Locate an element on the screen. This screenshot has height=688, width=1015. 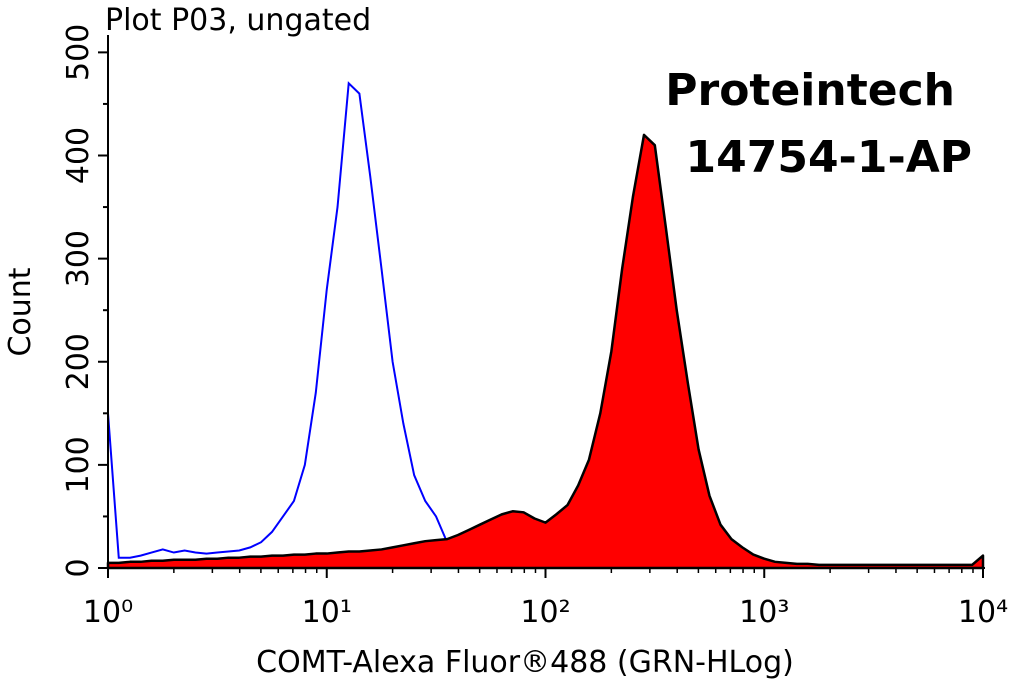
y-tick-label: 400 is located at coordinates (78, 155).